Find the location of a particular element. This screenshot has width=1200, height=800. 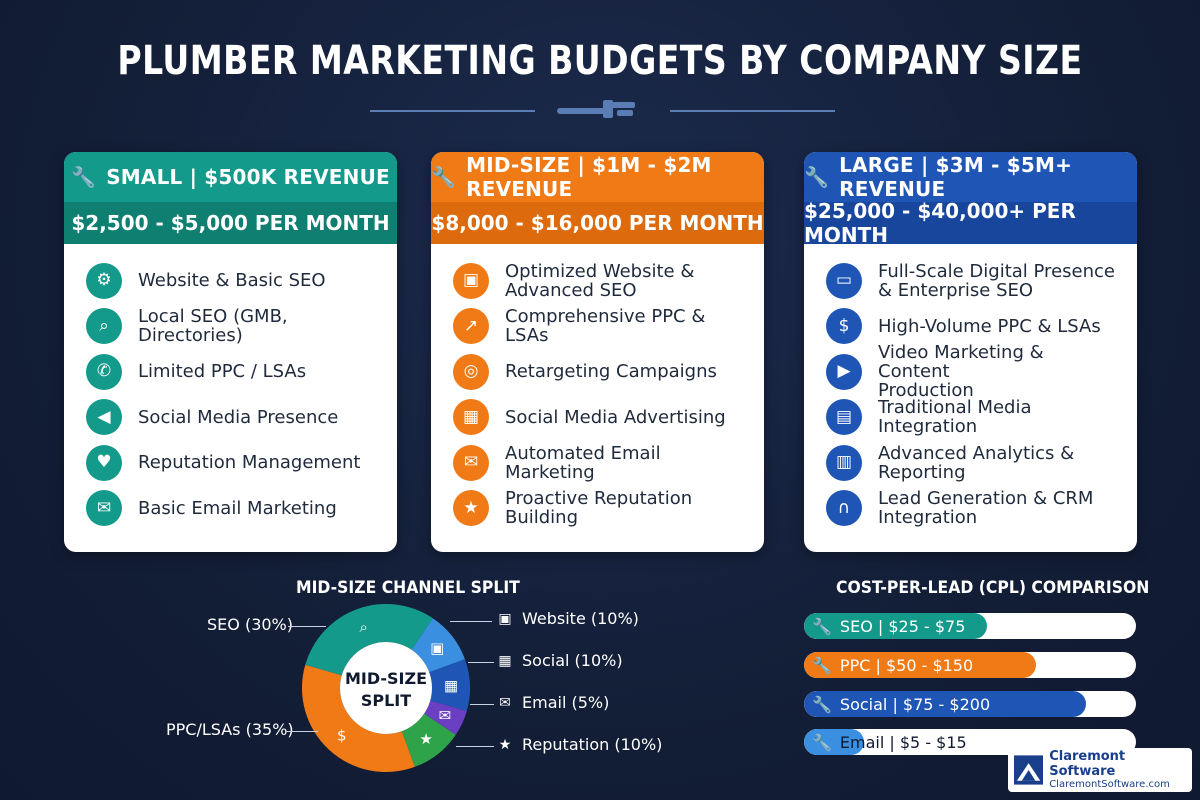

claremont-logo: Claremont Software ClaremontSoftware.com is located at coordinates (1100, 770).